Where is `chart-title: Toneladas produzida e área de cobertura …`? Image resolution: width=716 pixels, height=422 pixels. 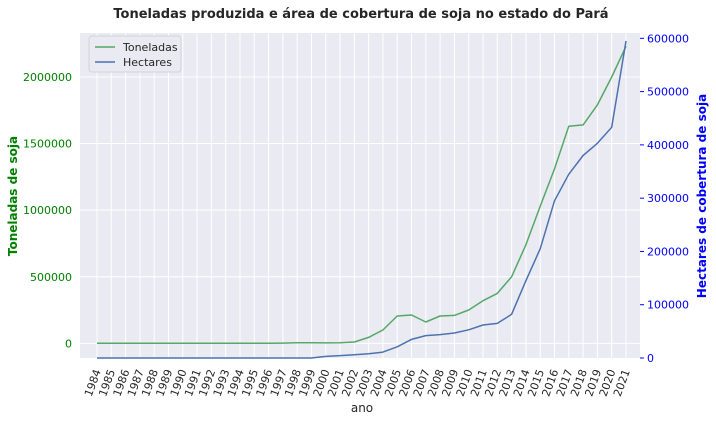
chart-title: Toneladas produzida e área de cobertura … is located at coordinates (360, 14).